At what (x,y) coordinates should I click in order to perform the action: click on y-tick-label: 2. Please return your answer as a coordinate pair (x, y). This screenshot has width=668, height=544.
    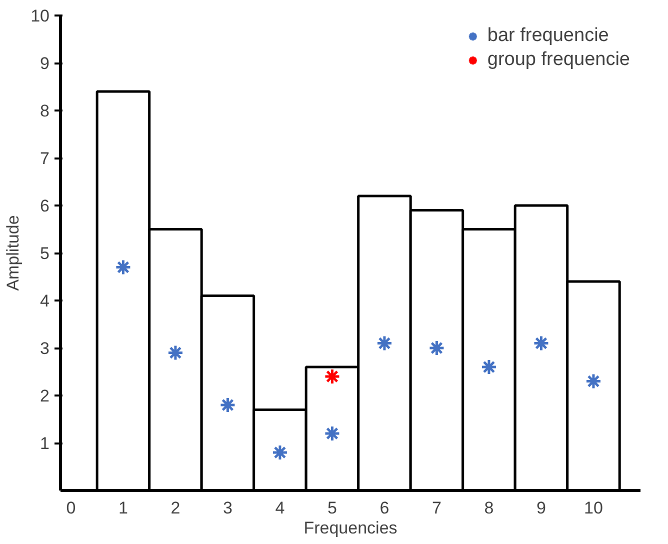
    Looking at the image, I should click on (45, 396).